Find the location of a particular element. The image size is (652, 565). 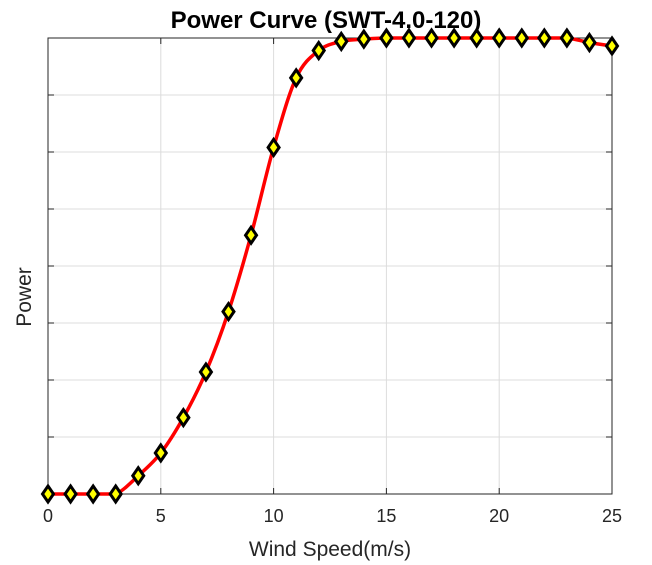

x-tick-label: 25 is located at coordinates (612, 516).